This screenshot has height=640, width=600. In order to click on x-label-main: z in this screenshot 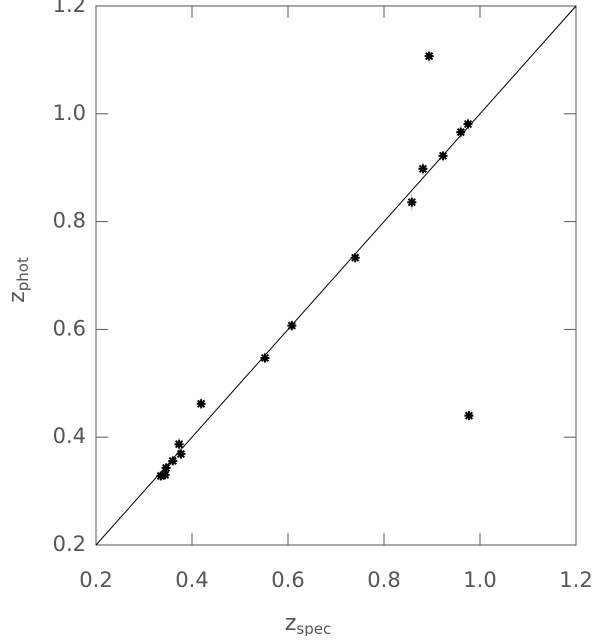, I will do `click(291, 623)`.